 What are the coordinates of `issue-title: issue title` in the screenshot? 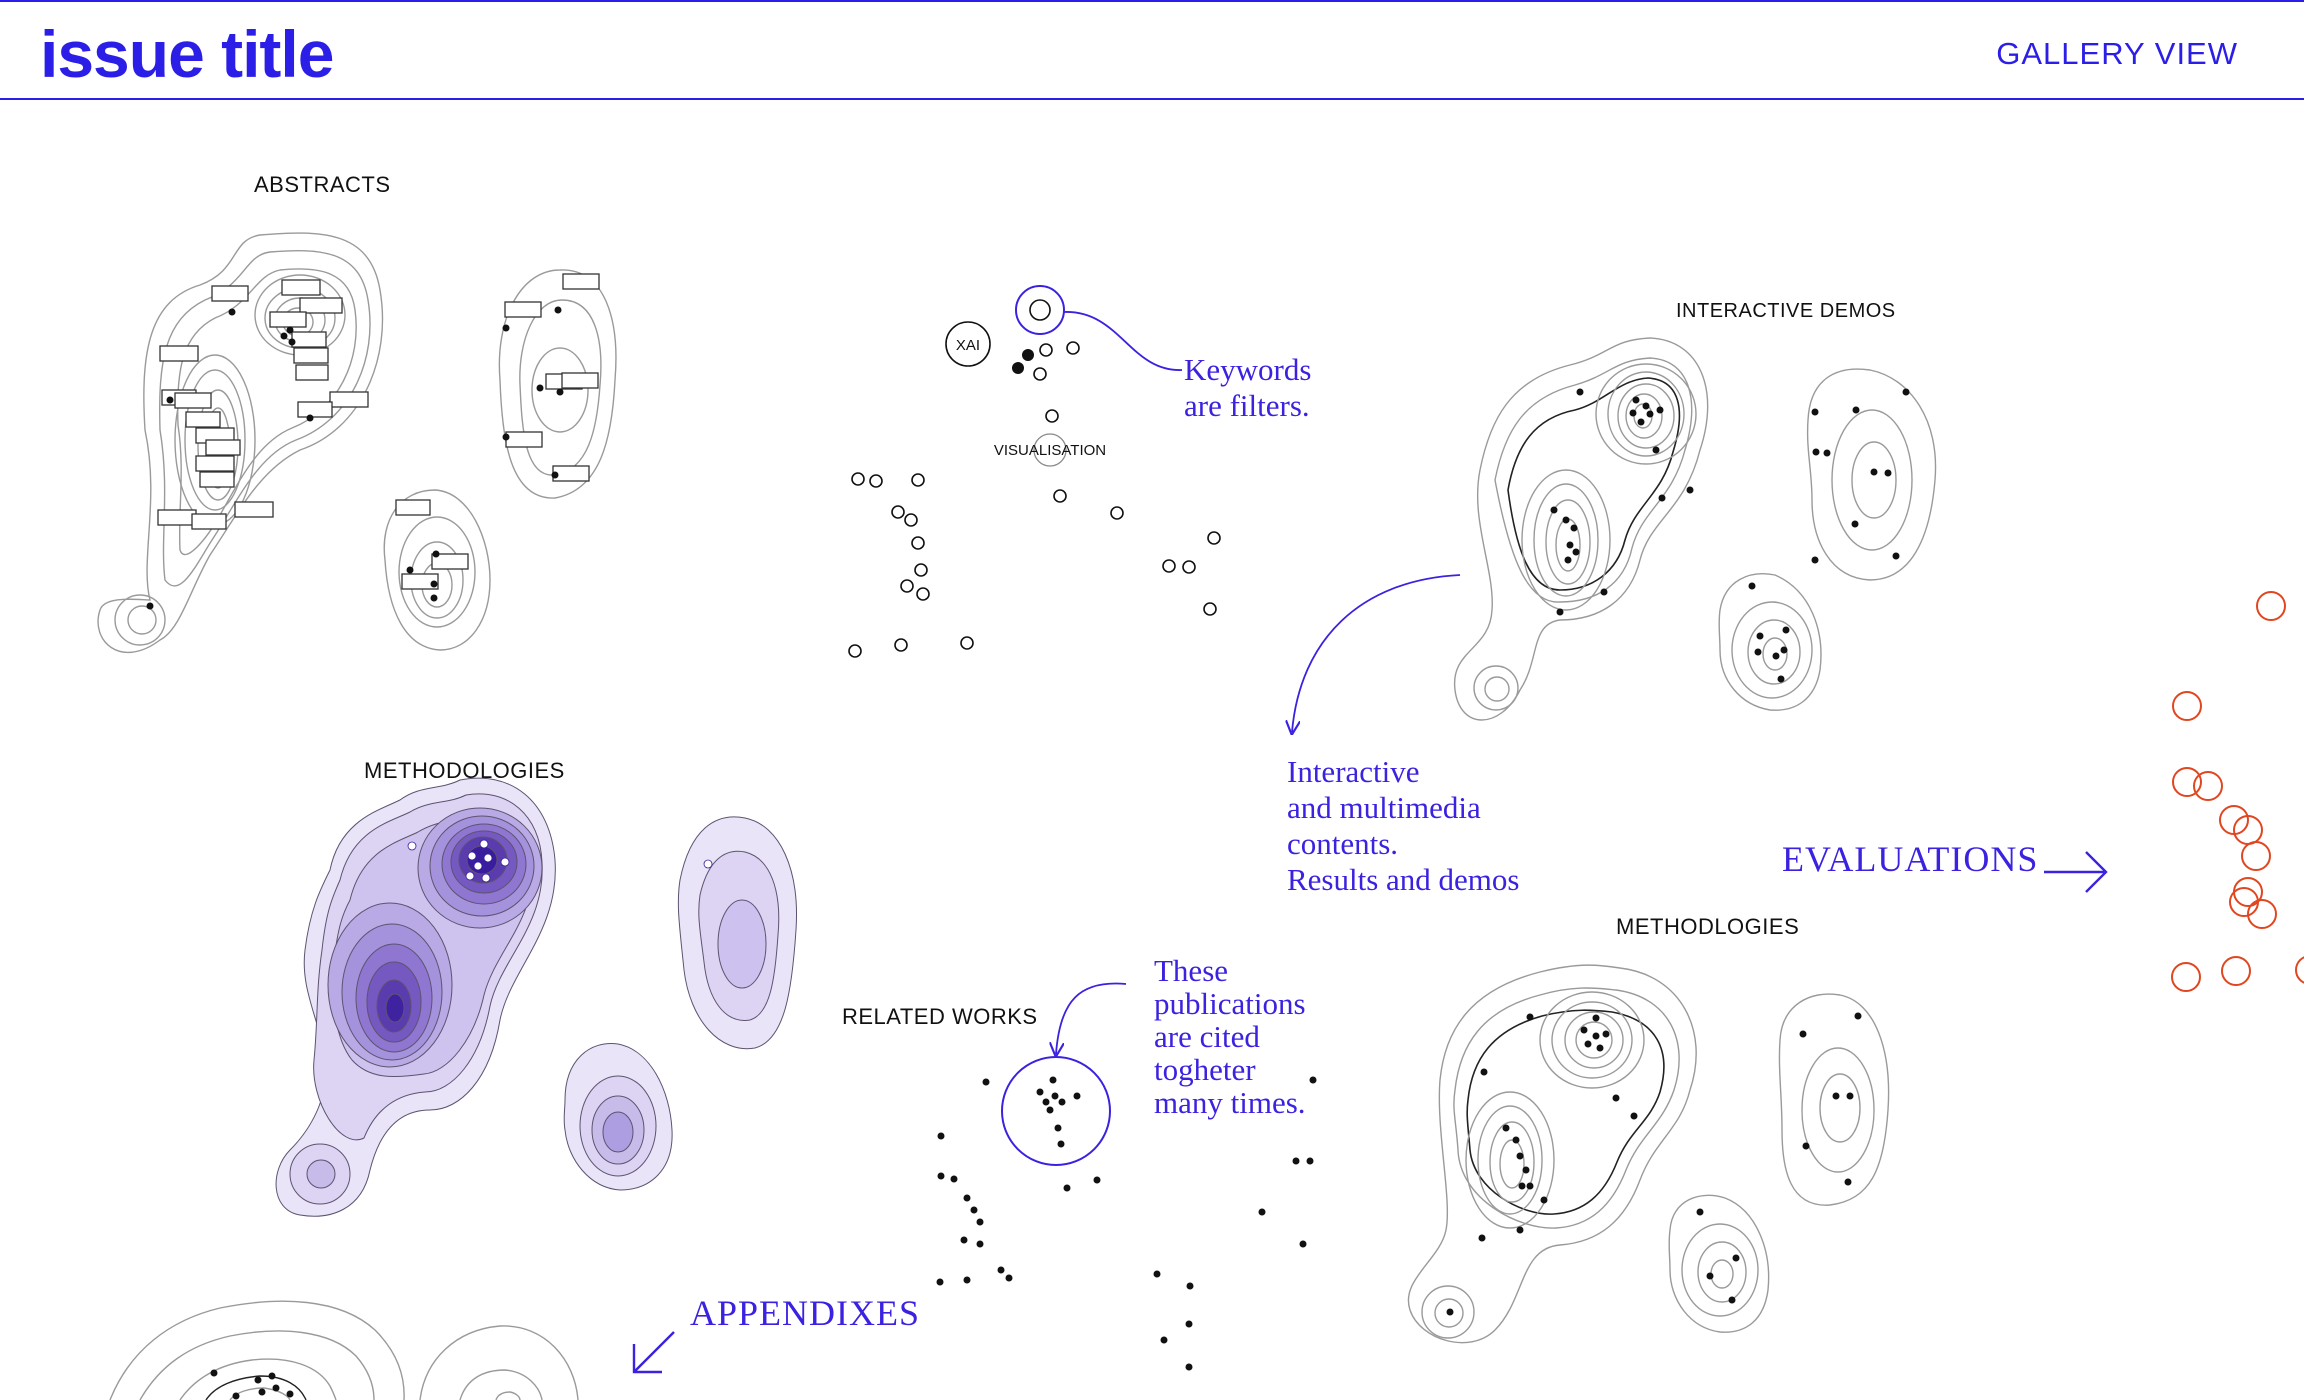 It's located at (187, 54).